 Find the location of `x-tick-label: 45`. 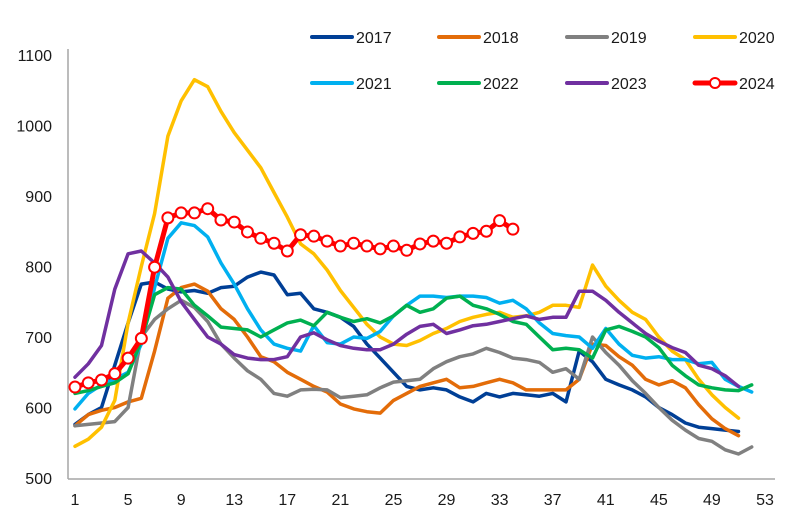

x-tick-label: 45 is located at coordinates (659, 500).